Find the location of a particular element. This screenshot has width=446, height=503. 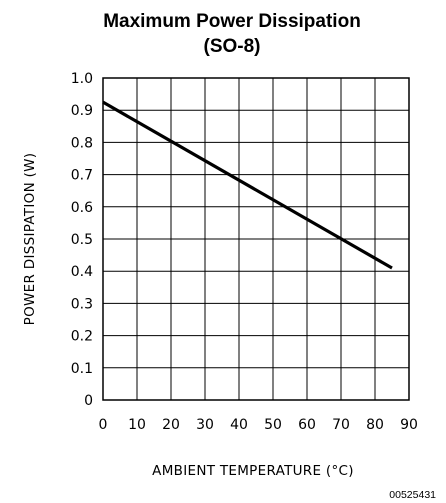

x-tick-label: 60 is located at coordinates (307, 425).